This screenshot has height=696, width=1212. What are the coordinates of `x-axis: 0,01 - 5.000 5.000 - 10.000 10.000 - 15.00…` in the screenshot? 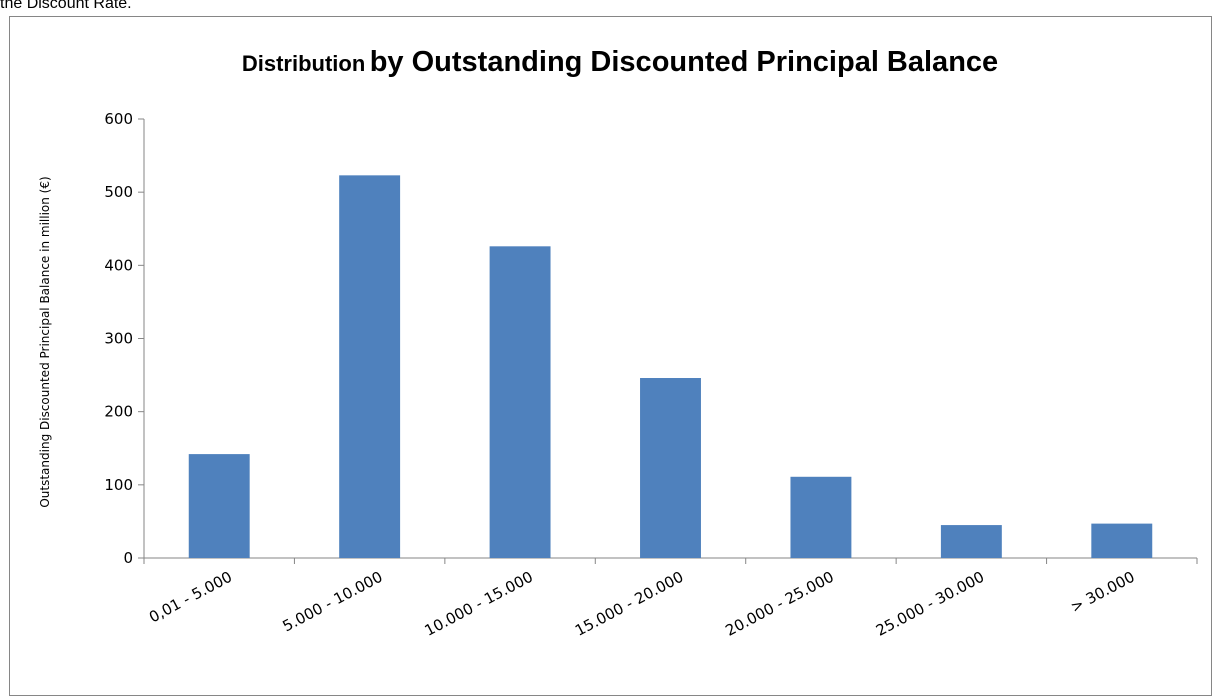 It's located at (670, 598).